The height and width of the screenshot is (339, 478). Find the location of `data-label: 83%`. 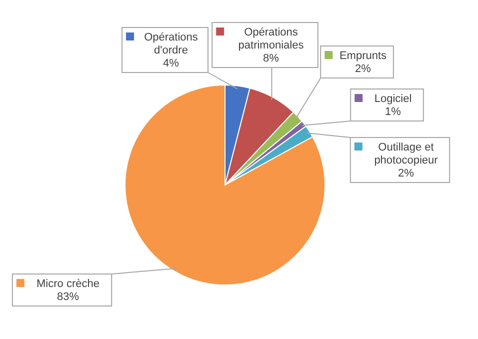

data-label: 83% is located at coordinates (68, 297).